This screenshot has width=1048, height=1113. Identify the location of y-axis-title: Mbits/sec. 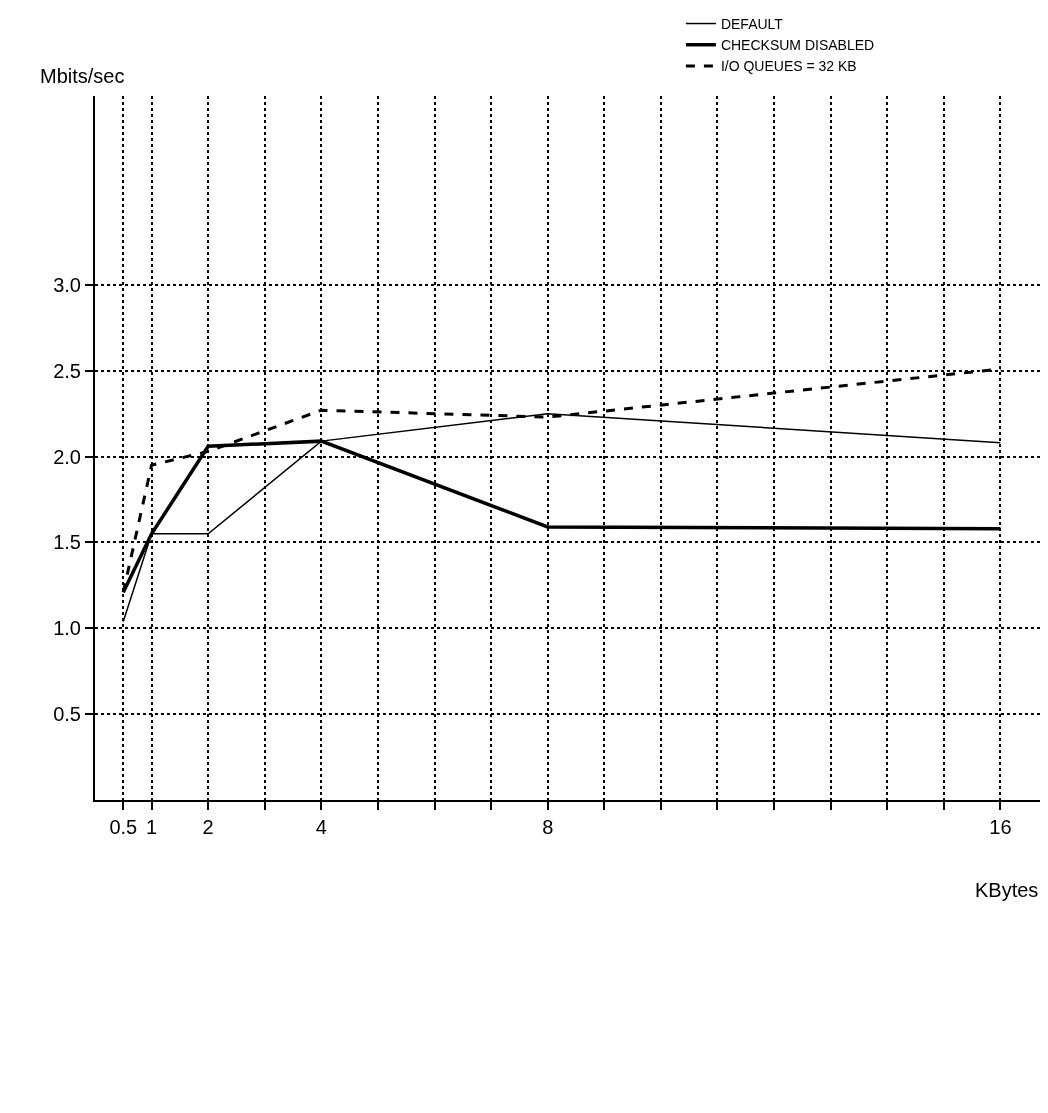
(82, 76).